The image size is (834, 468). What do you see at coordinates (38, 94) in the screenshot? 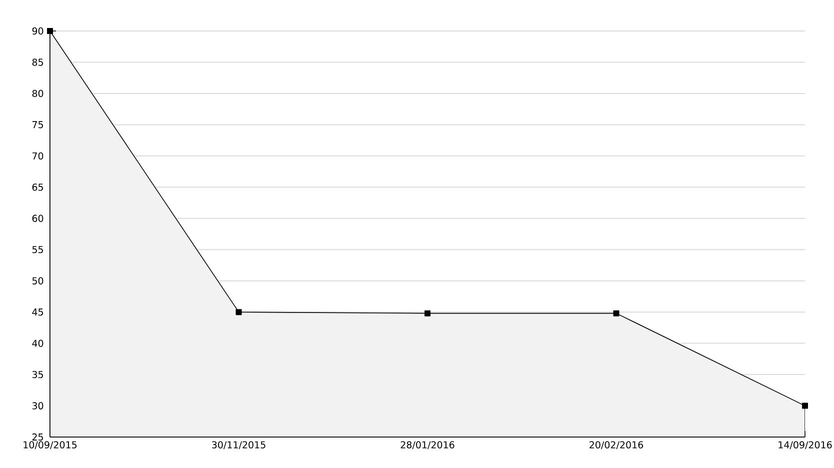
I see `y-tick-label: 80` at bounding box center [38, 94].